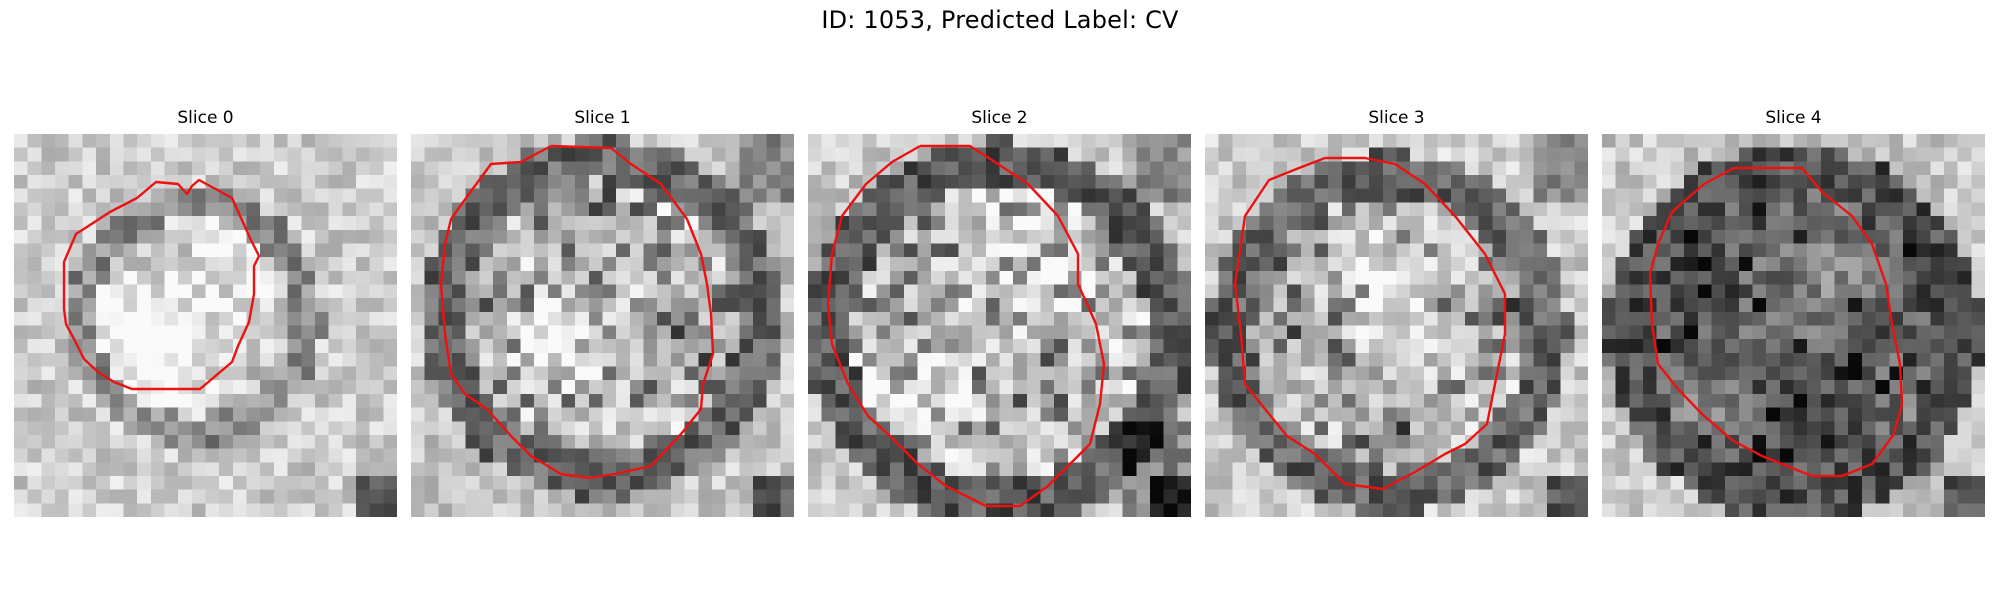  I want to click on slice-1-title: Slice 1, so click(602, 118).